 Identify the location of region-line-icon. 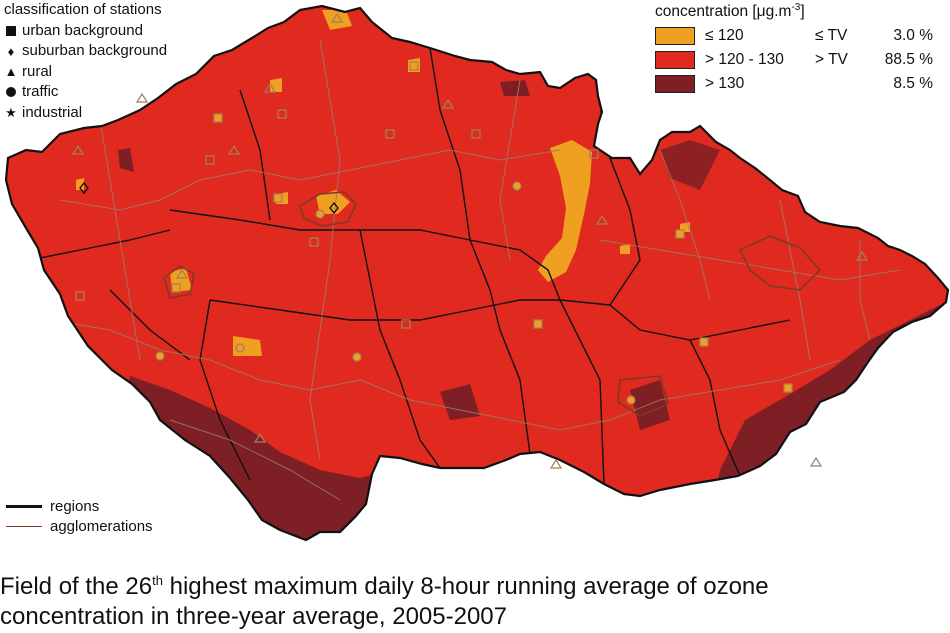
(24, 506).